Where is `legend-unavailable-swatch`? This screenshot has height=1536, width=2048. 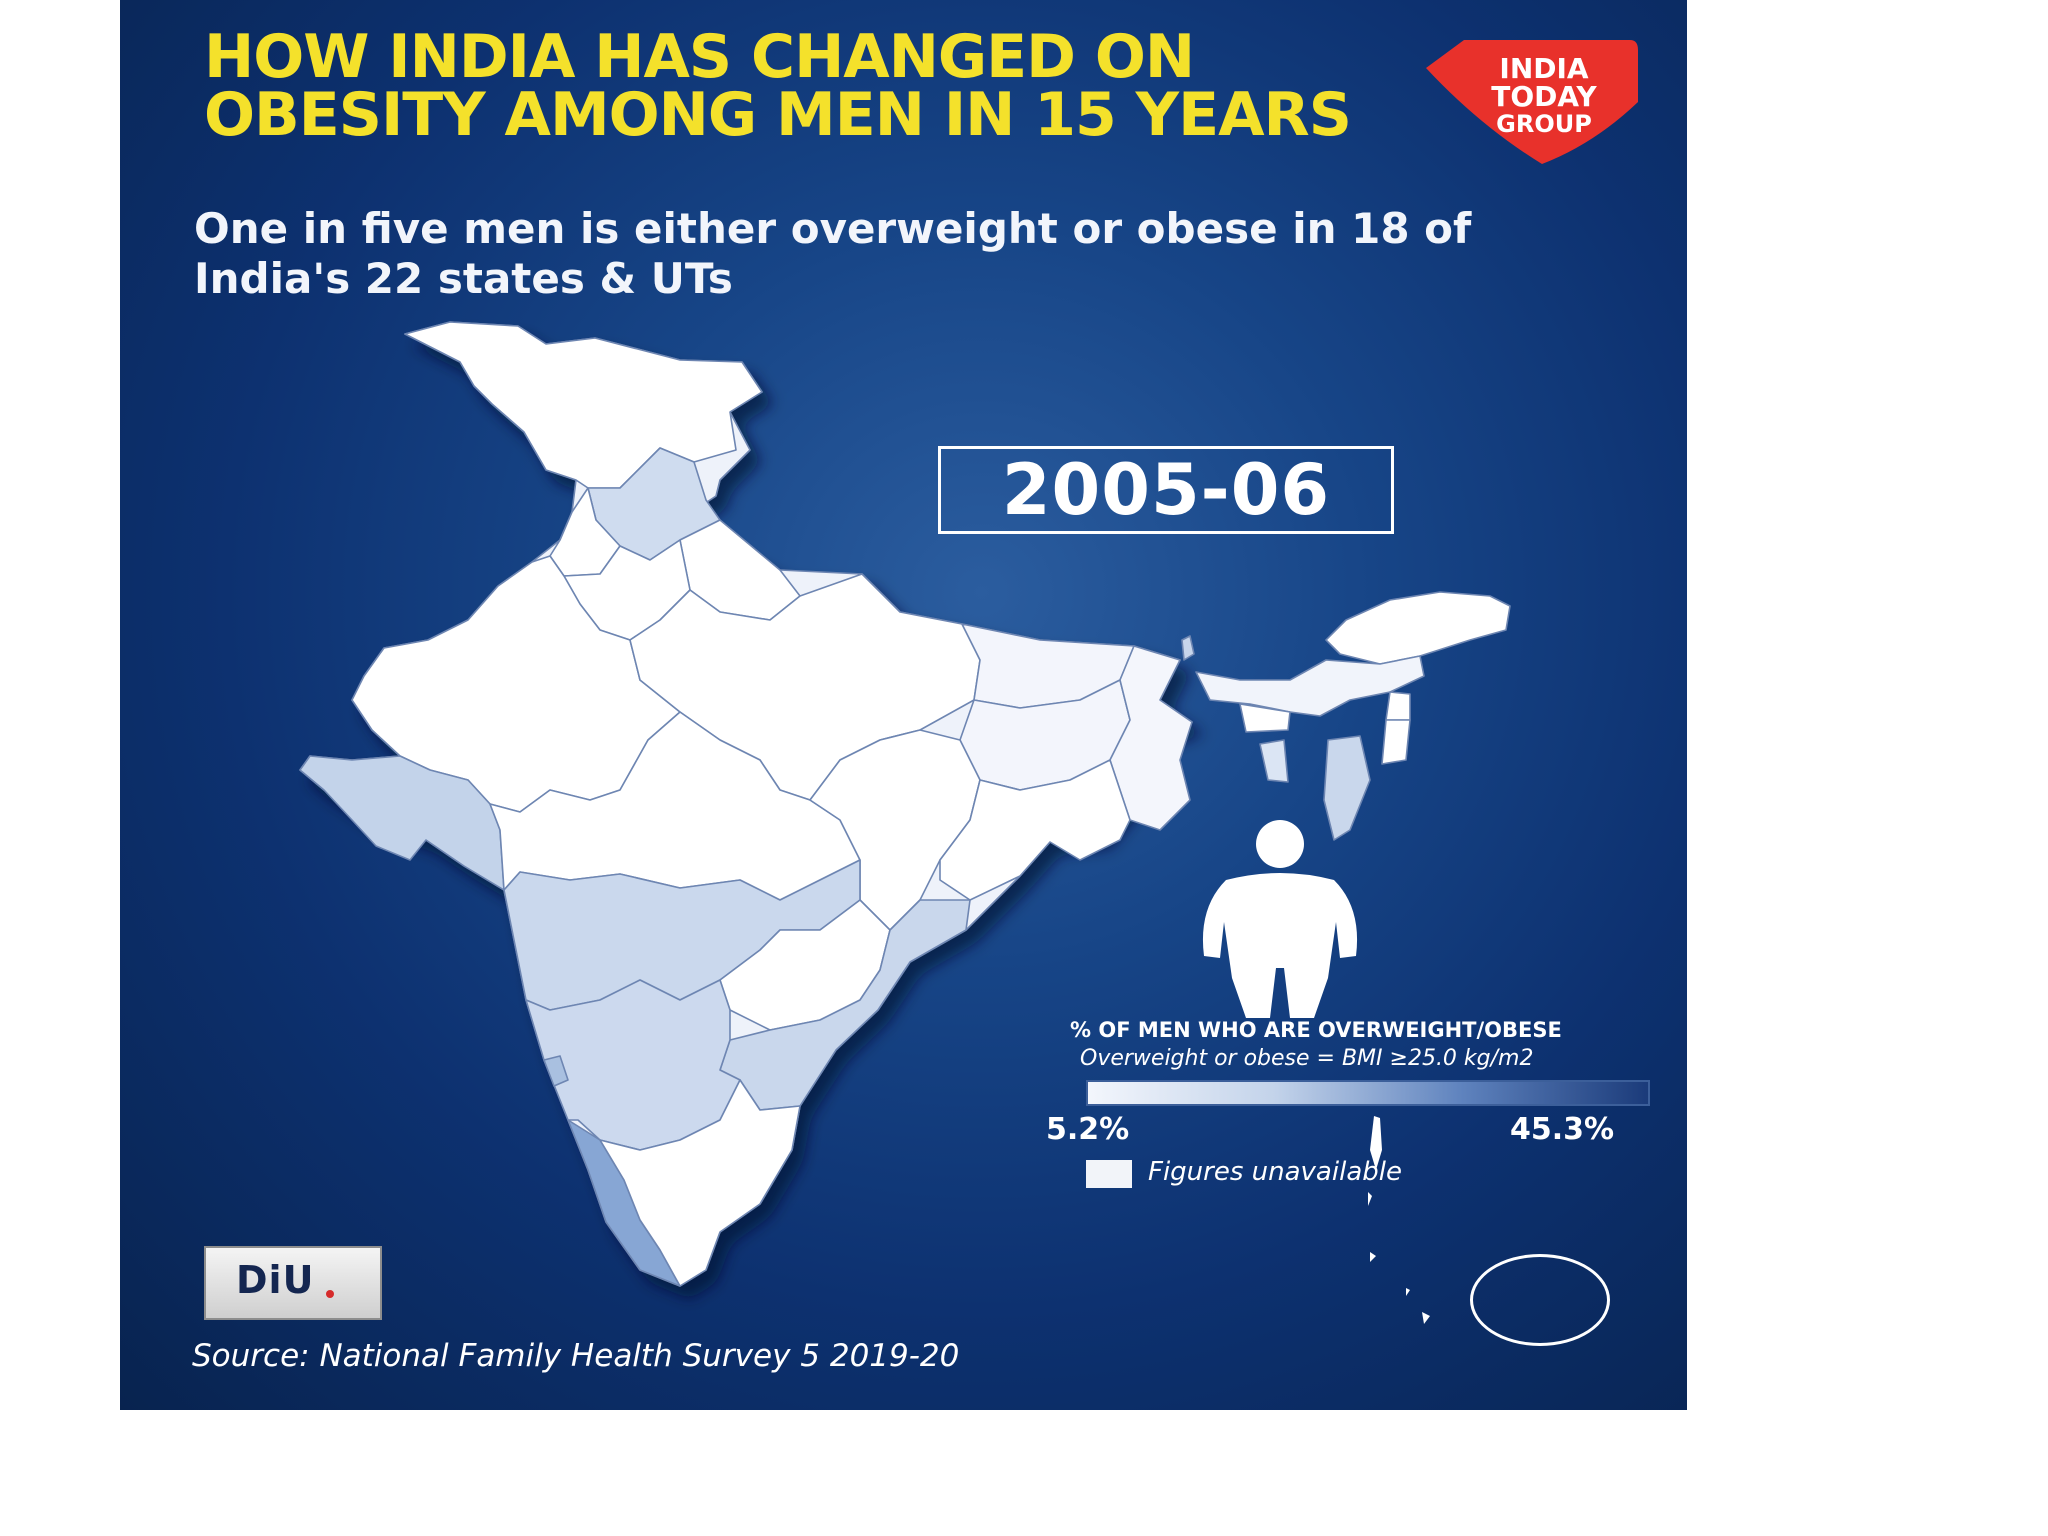 legend-unavailable-swatch is located at coordinates (1109, 1174).